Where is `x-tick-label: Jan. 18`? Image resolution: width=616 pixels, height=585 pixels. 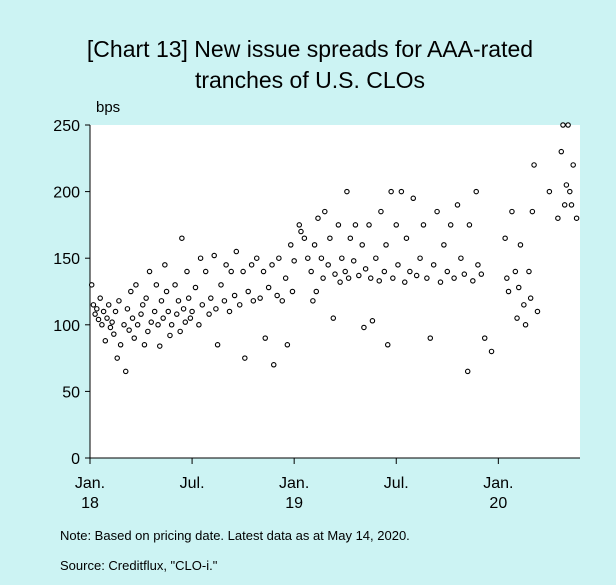
x-tick-label: Jan. 18 is located at coordinates (90, 493).